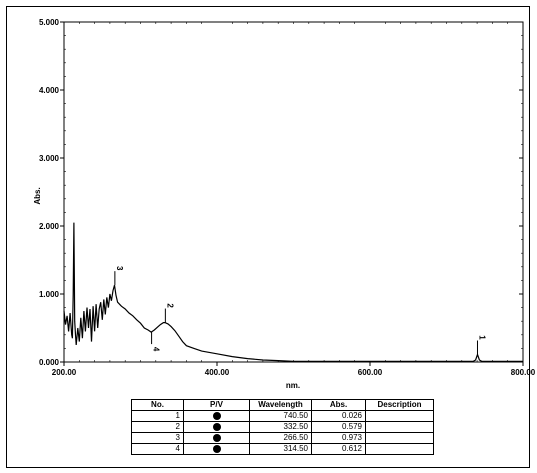 The width and height of the screenshot is (537, 473). Describe the element at coordinates (157, 427) in the screenshot. I see `cell-no: 2` at that location.